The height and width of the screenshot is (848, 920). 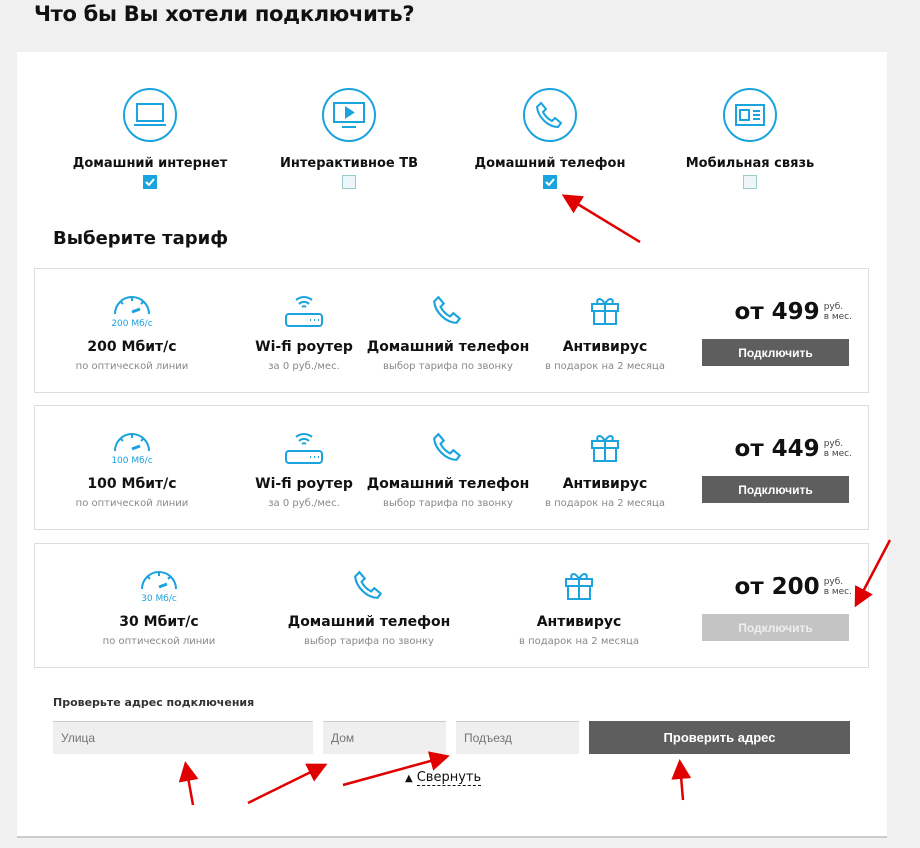 I want to click on speed-feature: 100 Мб/с 100 Мбит/с по оптической линии, so click(x=132, y=468).